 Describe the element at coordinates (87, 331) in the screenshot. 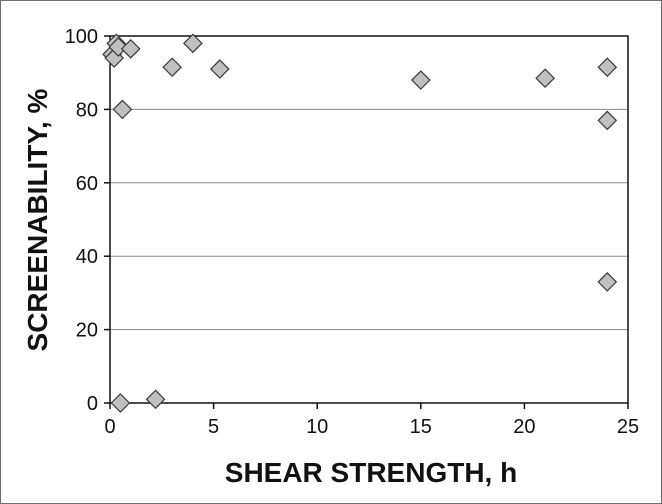

I see `y-tick-label-20: 20` at that location.